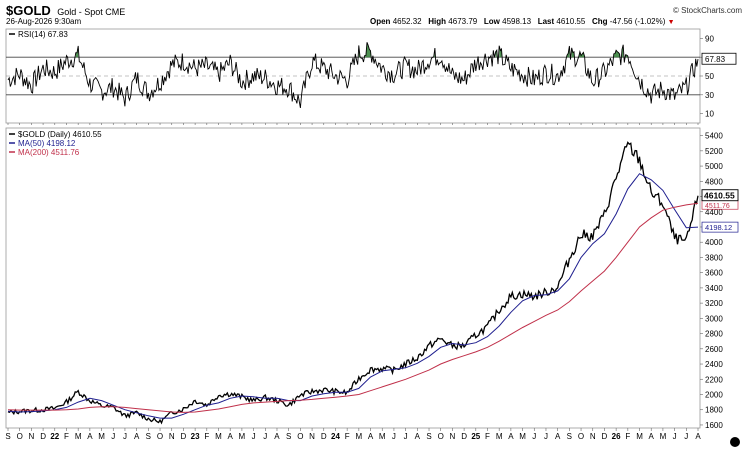 The image size is (752, 451). What do you see at coordinates (714, 349) in the screenshot?
I see `price-tick-label: 2600` at bounding box center [714, 349].